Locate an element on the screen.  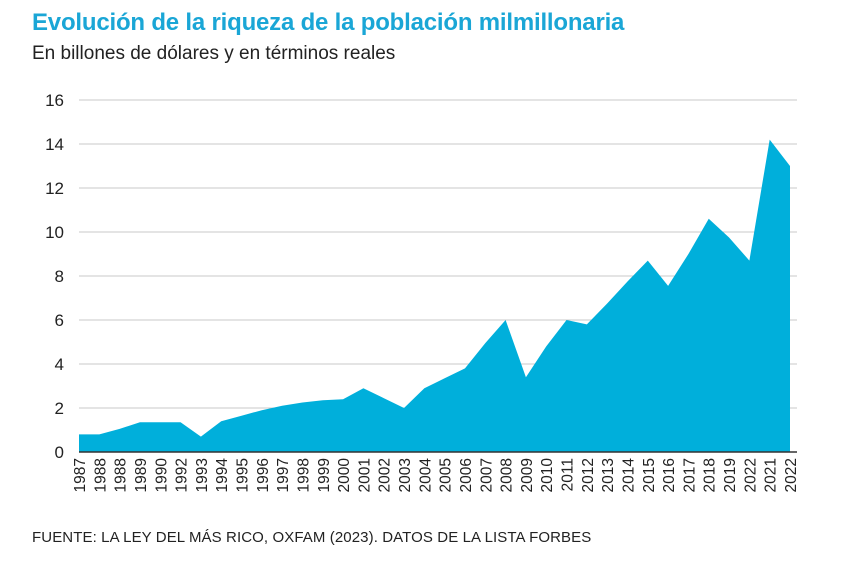
x-tick-label: 2021 is located at coordinates (771, 475).